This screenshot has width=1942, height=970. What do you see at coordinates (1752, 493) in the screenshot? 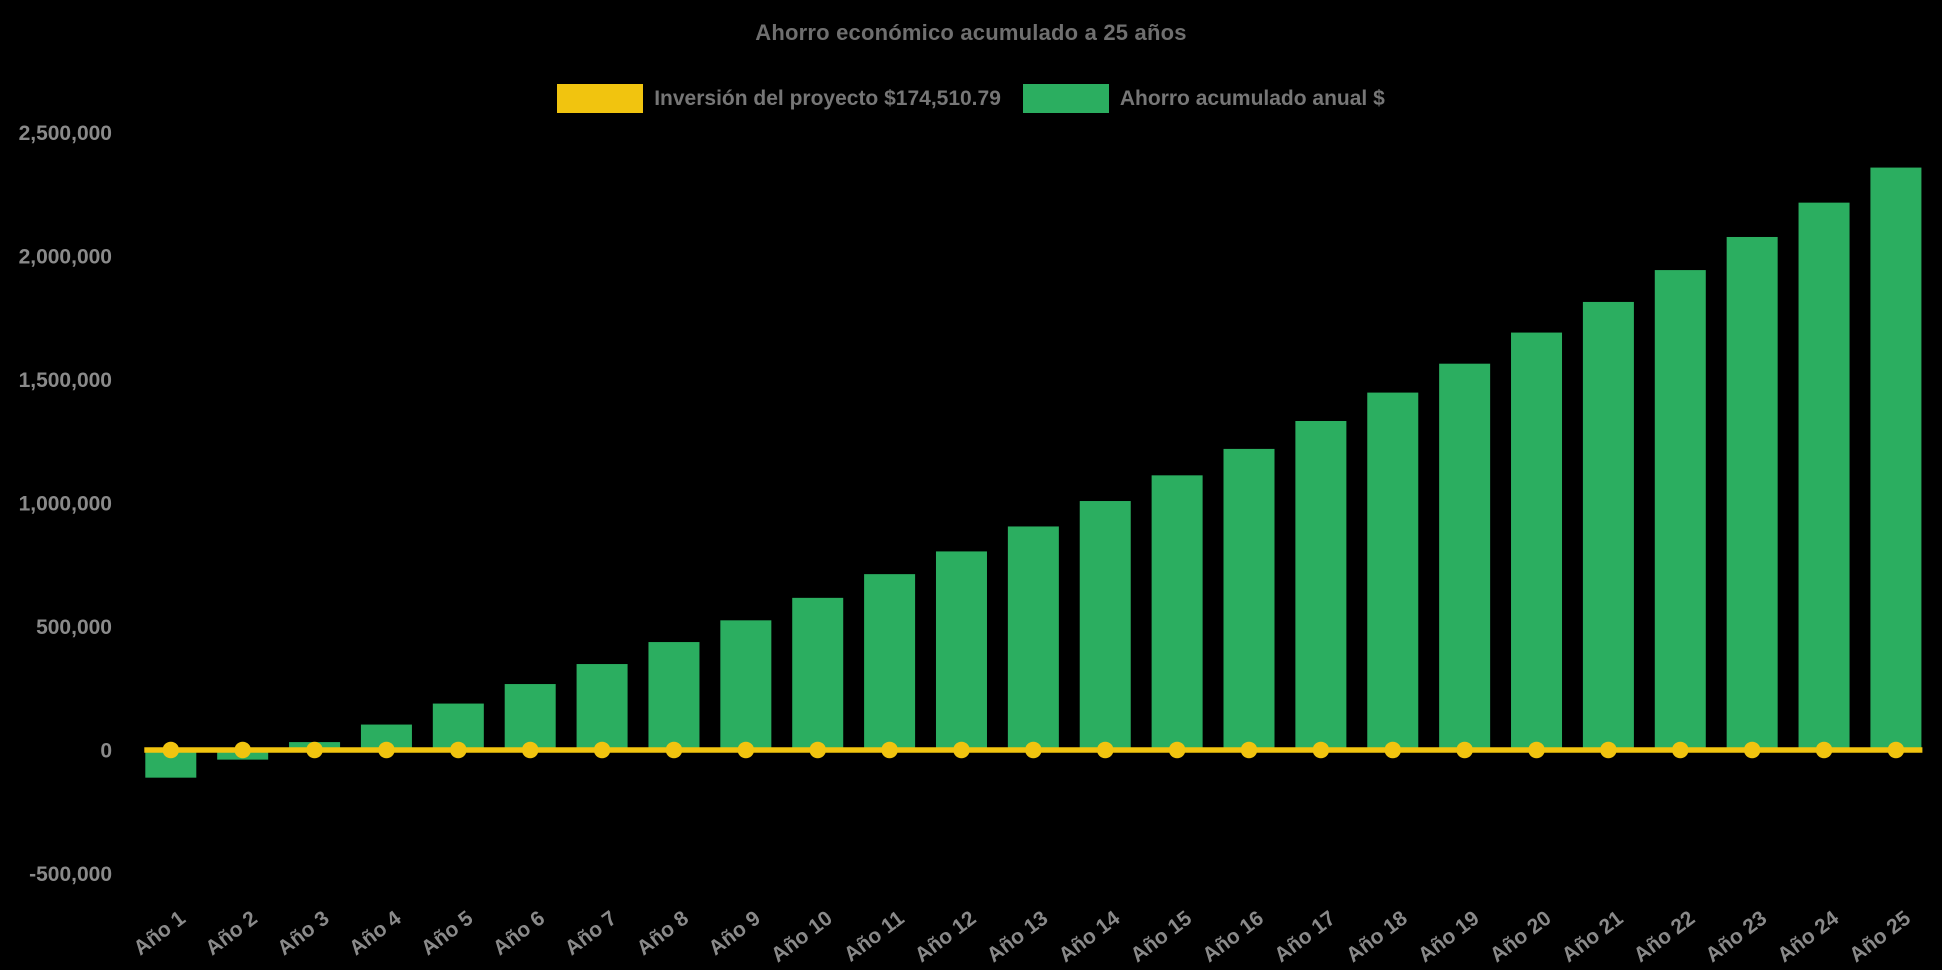
I see `bar-año-23` at bounding box center [1752, 493].